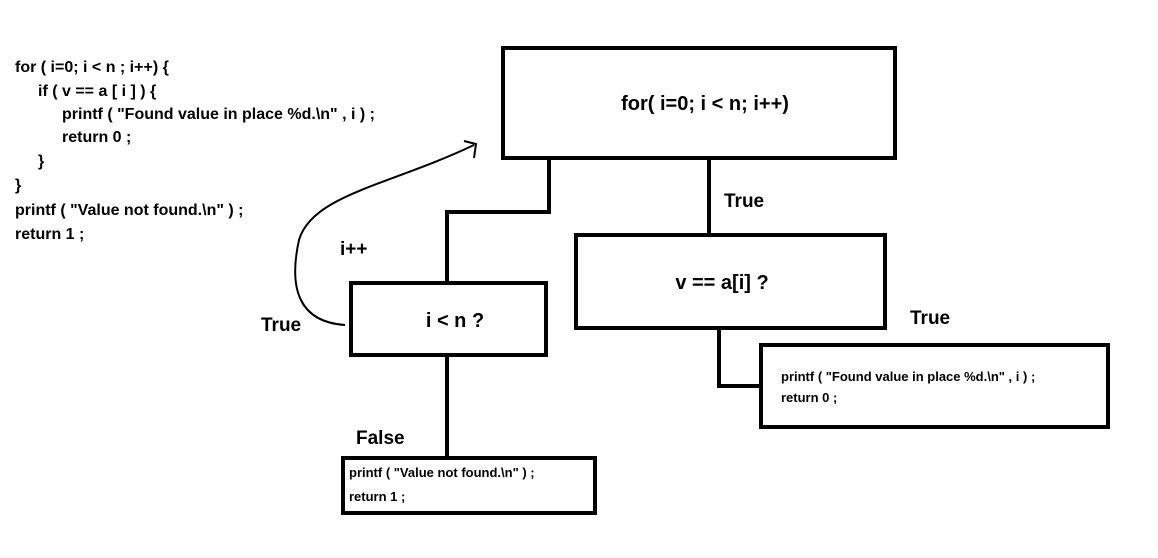 This screenshot has height=558, width=1158. I want to click on code-line: printf ( "Value not found.\n" ) ;, so click(129, 210).